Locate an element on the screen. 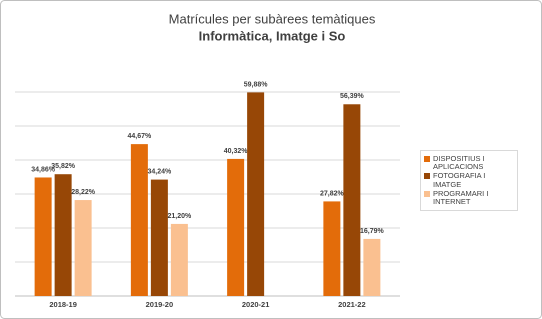  data-label: 59,88% is located at coordinates (256, 84).